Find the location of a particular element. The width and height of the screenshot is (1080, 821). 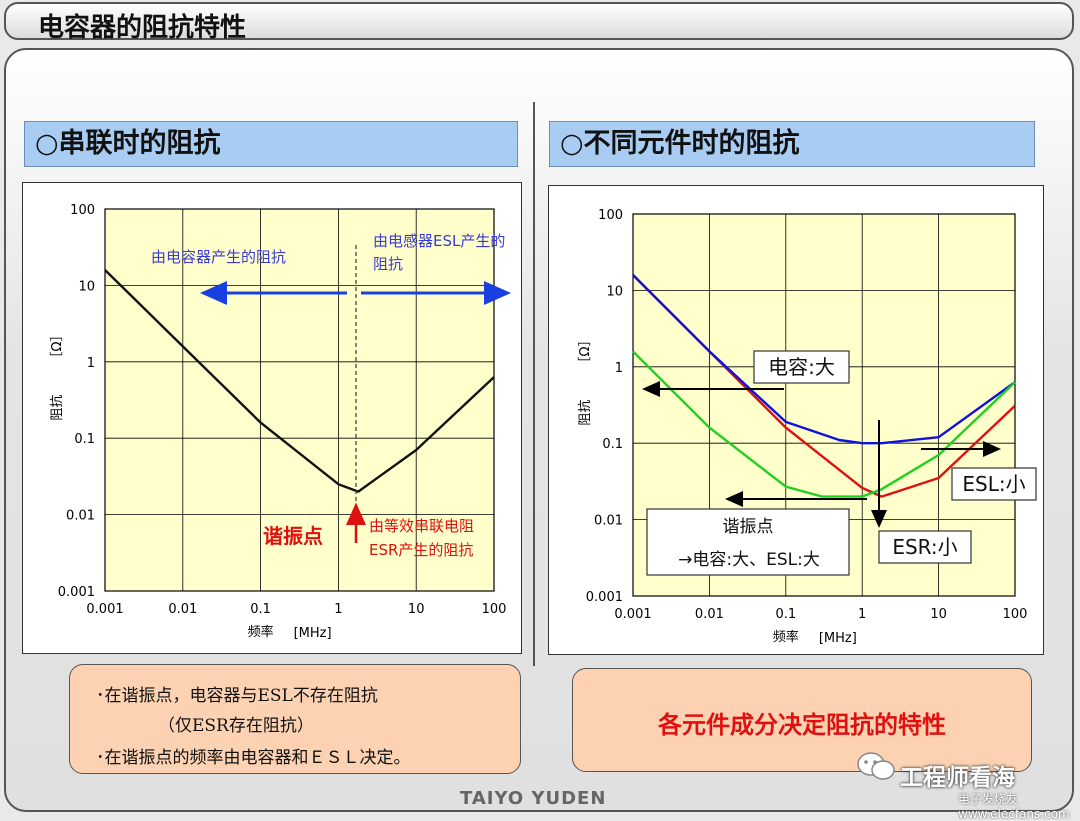

cap-large-box is located at coordinates (801, 367).